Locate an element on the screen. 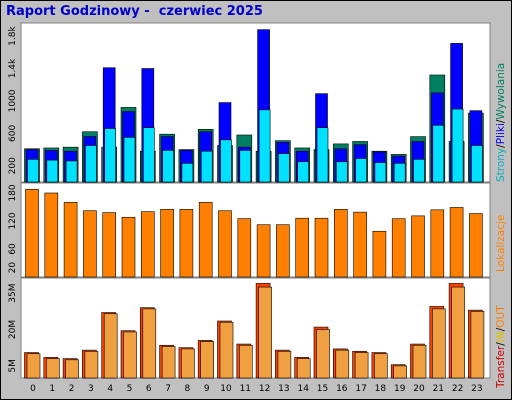 The width and height of the screenshot is (512, 400). ytick-label-transfer-0: 5M is located at coordinates (13, 366).